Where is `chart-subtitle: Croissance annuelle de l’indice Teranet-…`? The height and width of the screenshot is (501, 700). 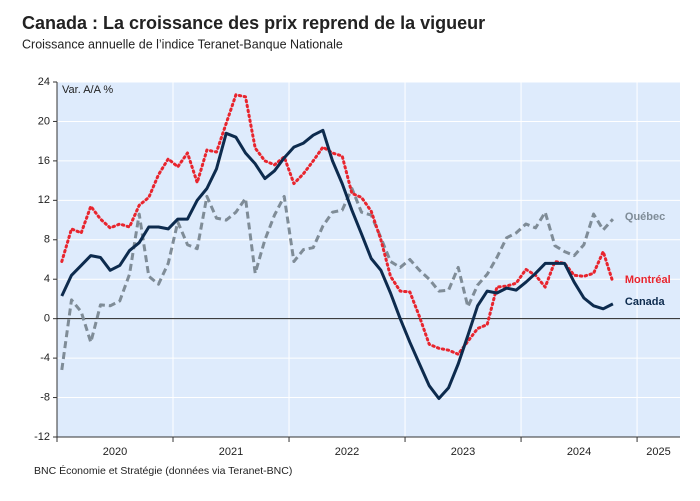
chart-subtitle: Croissance annuelle de l’indice Teranet-… is located at coordinates (182, 44).